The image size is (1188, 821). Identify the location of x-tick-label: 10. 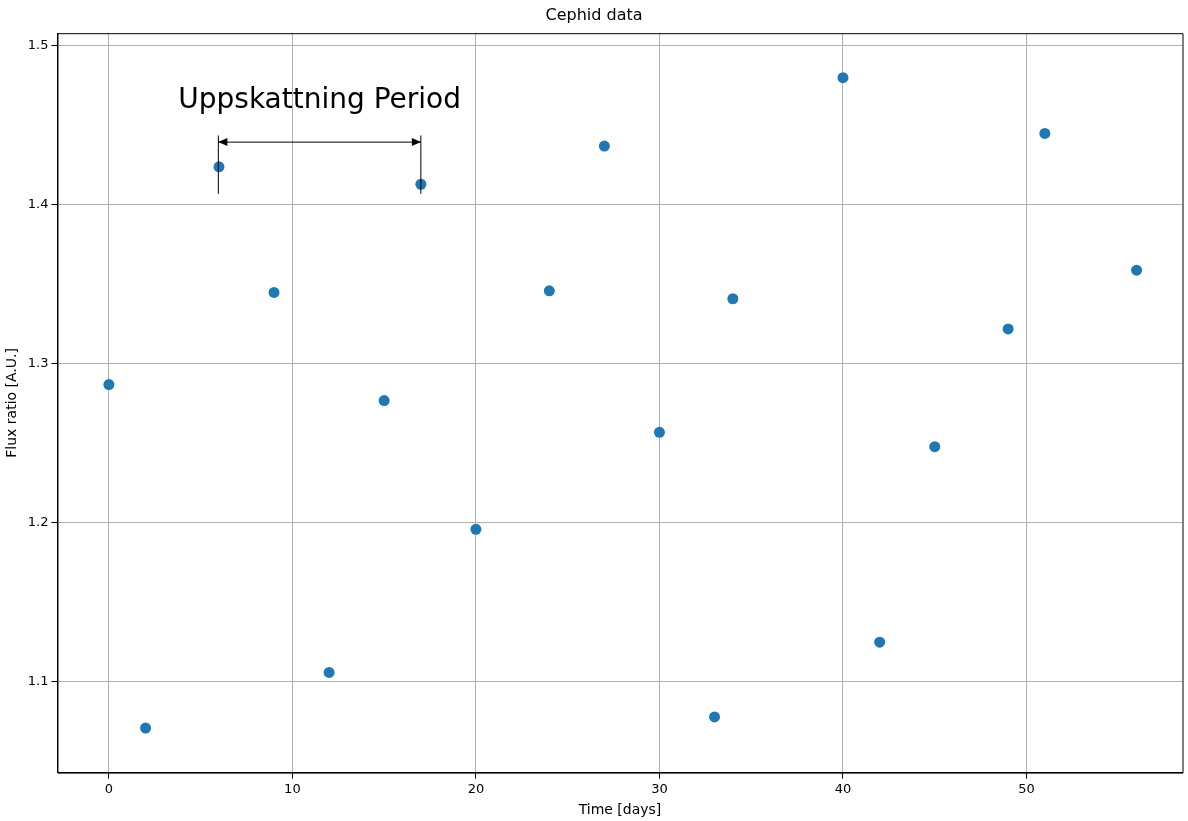
(292, 788).